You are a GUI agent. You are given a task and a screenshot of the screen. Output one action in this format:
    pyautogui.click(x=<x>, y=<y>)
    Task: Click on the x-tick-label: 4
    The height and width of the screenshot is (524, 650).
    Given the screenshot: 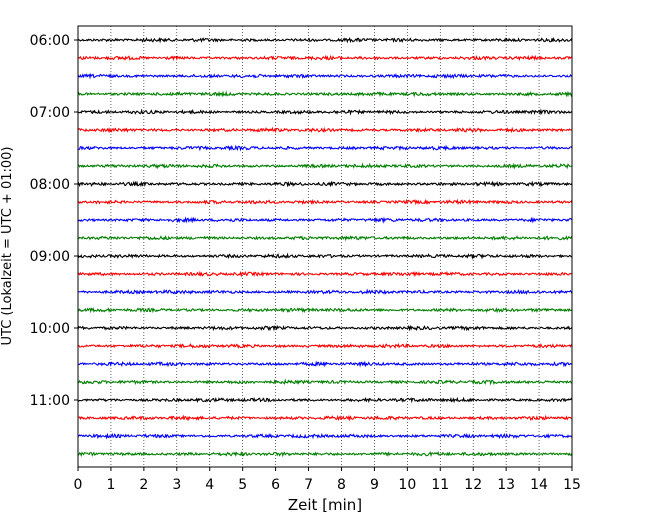 What is the action you would take?
    pyautogui.click(x=209, y=485)
    